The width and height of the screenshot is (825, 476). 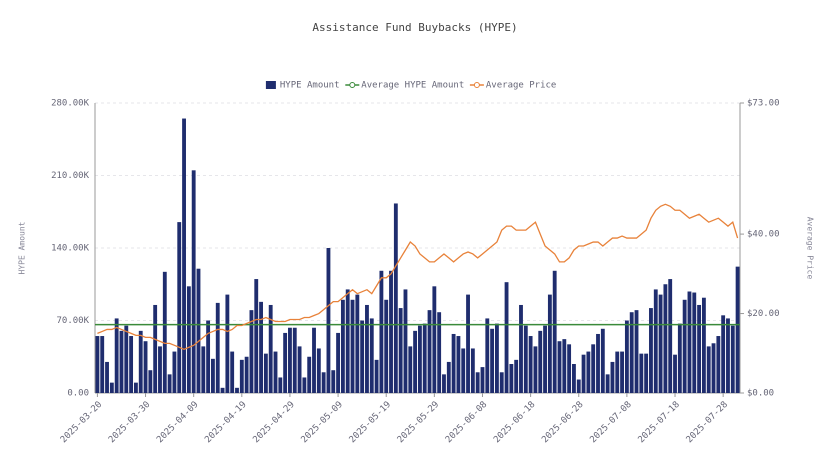 I want to click on x-tick-label: 2025-07-18, so click(x=659, y=422).